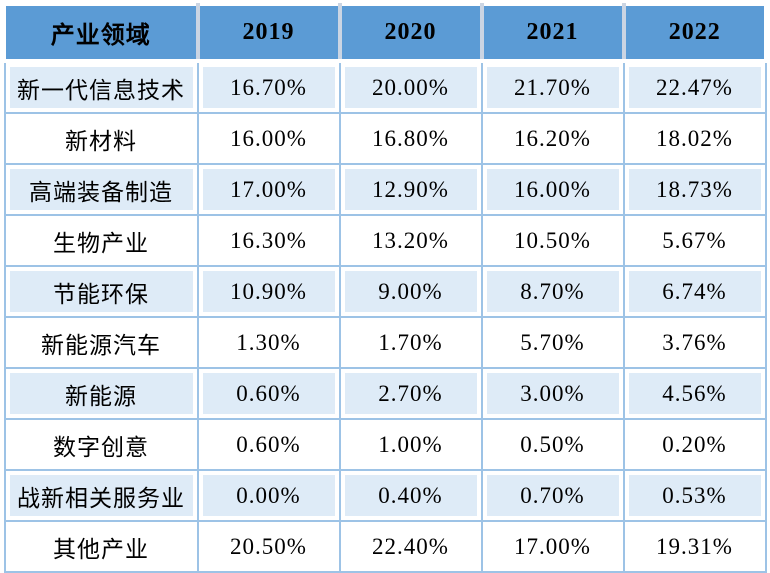  Describe the element at coordinates (694, 33) in the screenshot. I see `column-header-2022: 2022` at that location.